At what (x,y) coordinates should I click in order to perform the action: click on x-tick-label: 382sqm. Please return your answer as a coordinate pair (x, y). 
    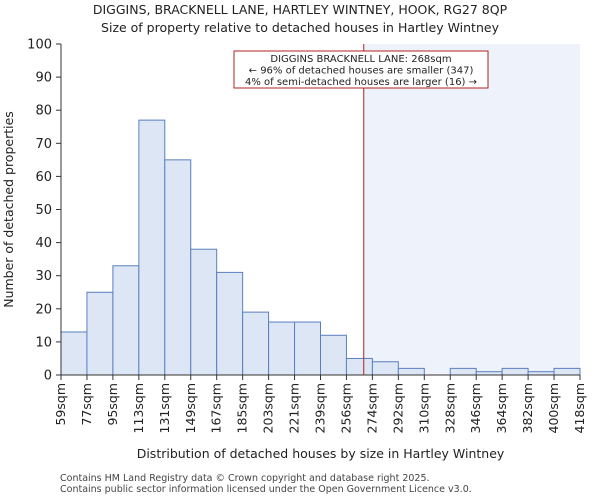
    Looking at the image, I should click on (527, 408).